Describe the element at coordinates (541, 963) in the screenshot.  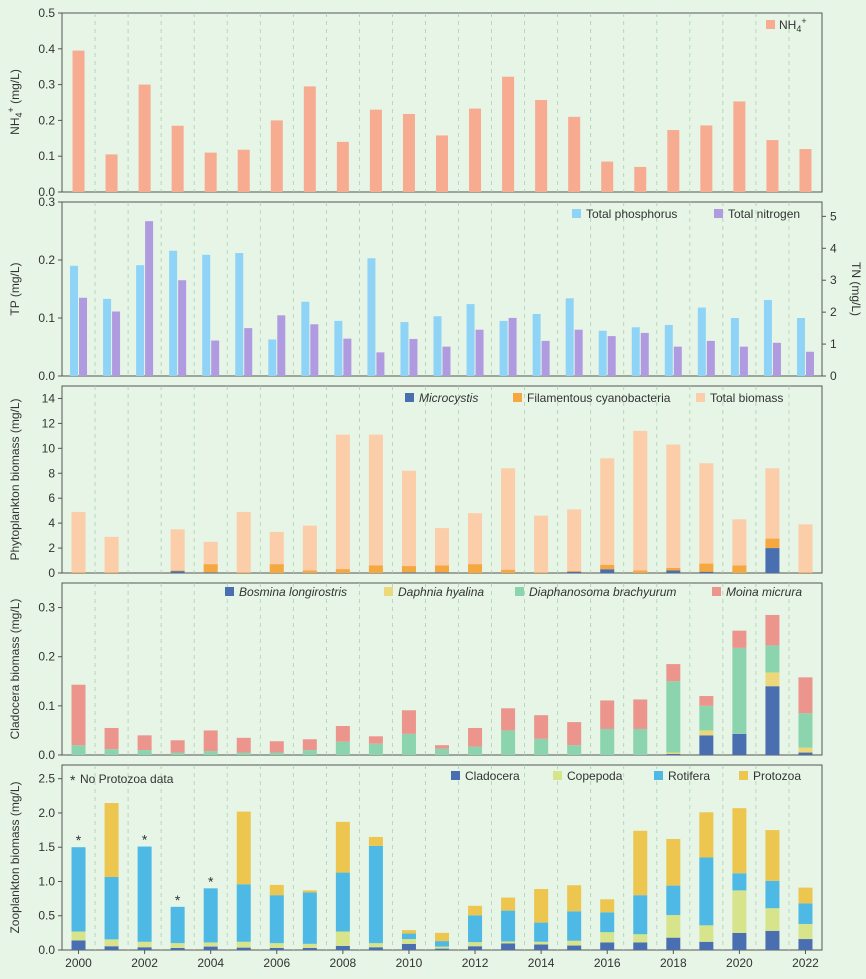
I see `zoo-xtick-label: 2014` at that location.